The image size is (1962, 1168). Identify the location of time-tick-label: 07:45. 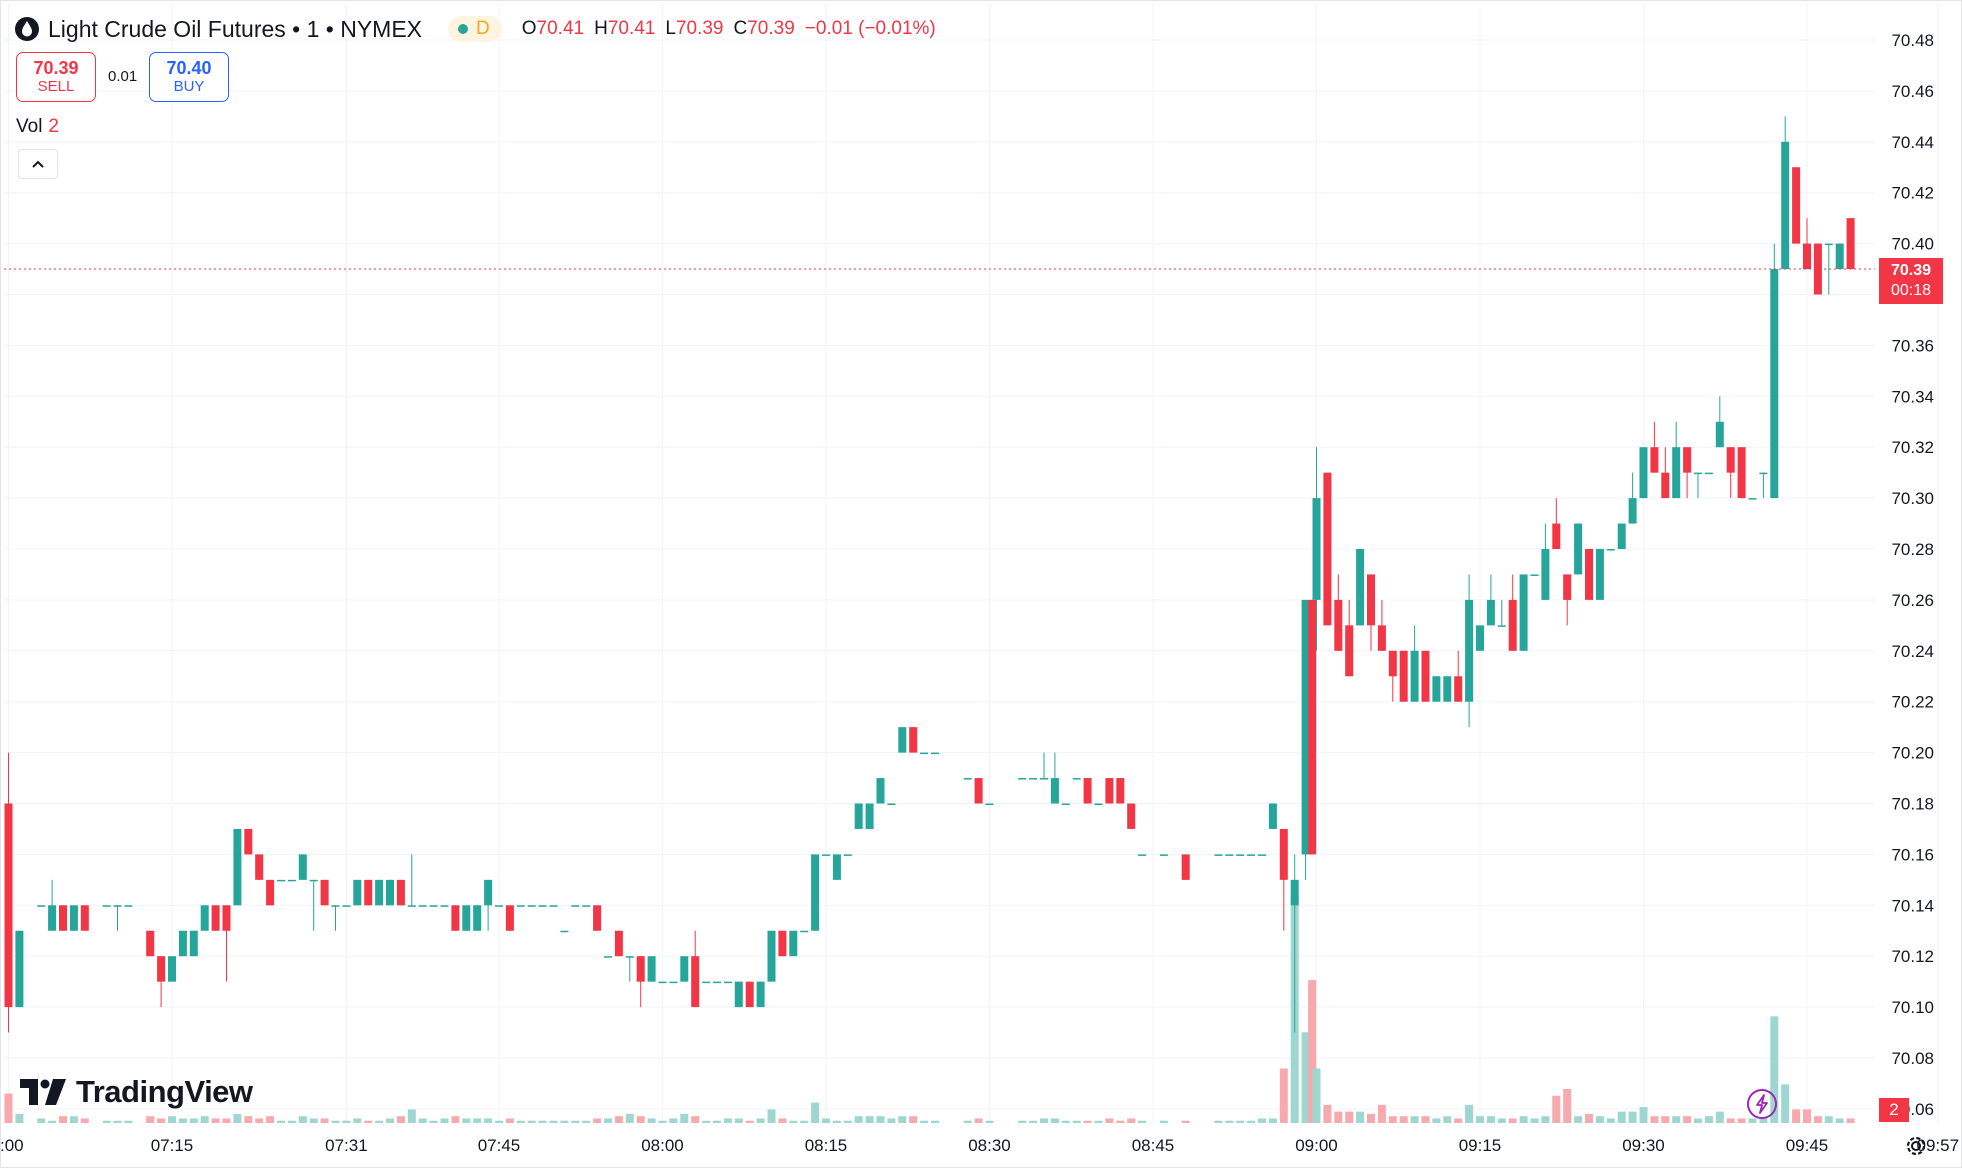
(499, 1145).